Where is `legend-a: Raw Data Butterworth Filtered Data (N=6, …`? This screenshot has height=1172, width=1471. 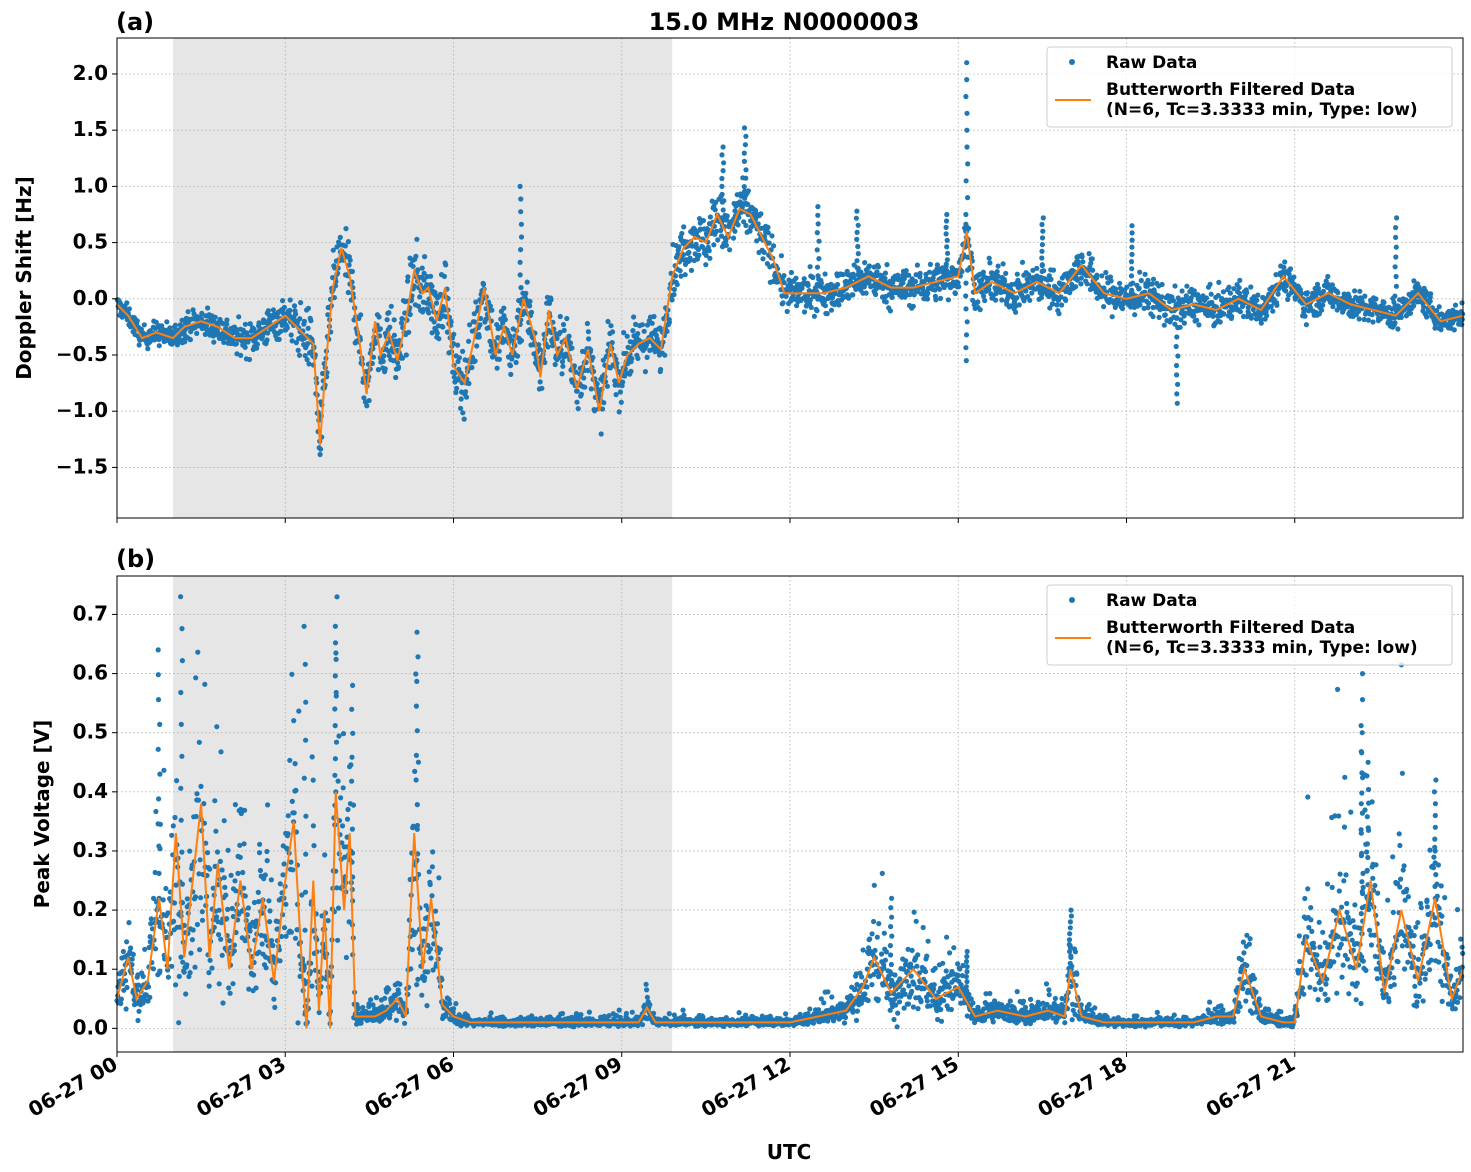
legend-a: Raw Data Butterworth Filtered Data (N=6, … is located at coordinates (1249, 87).